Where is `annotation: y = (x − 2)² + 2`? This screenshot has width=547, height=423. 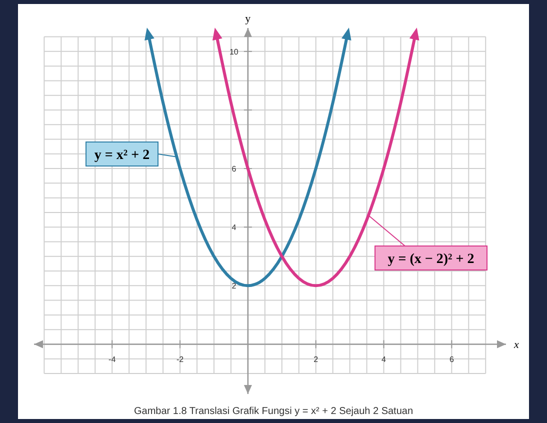 annotation: y = (x − 2)² + 2 is located at coordinates (431, 259).